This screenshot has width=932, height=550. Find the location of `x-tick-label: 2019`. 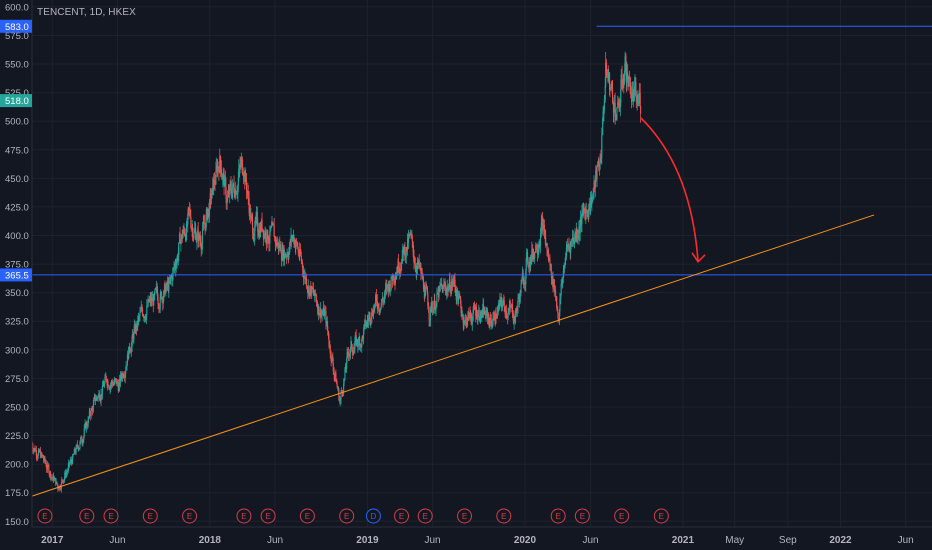

x-tick-label: 2019 is located at coordinates (367, 540).